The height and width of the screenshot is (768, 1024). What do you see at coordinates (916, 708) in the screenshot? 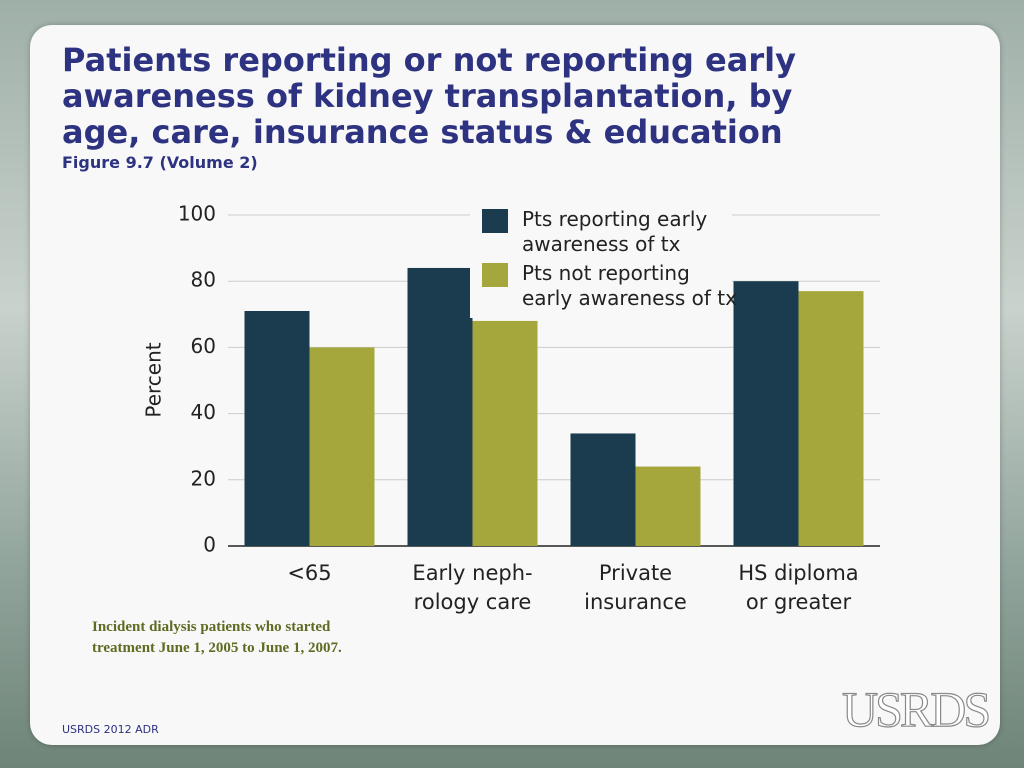
I see `logo: USRDS` at bounding box center [916, 708].